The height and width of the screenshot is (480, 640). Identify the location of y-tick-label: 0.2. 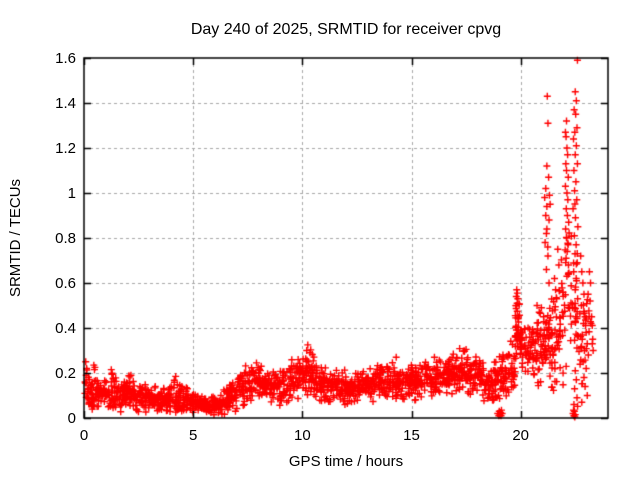
(65, 373).